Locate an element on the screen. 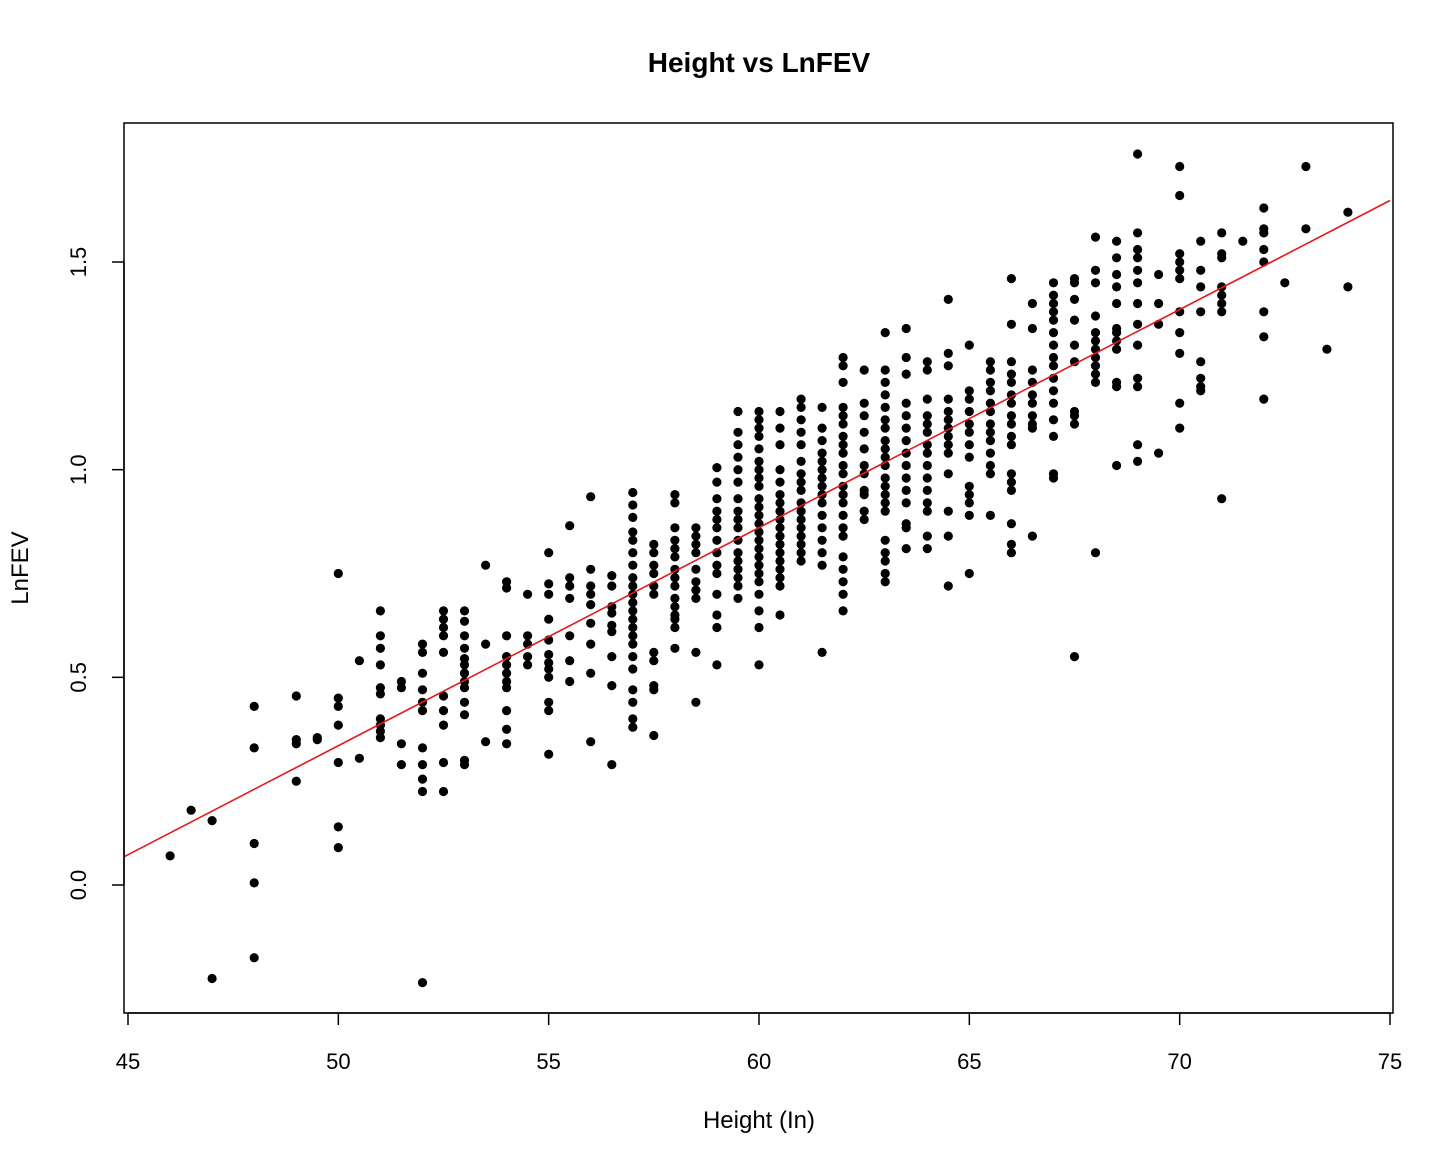 Image resolution: width=1456 pixels, height=1168 pixels. x-axis: 45 50 55 60 65 70 75 is located at coordinates (759, 1043).